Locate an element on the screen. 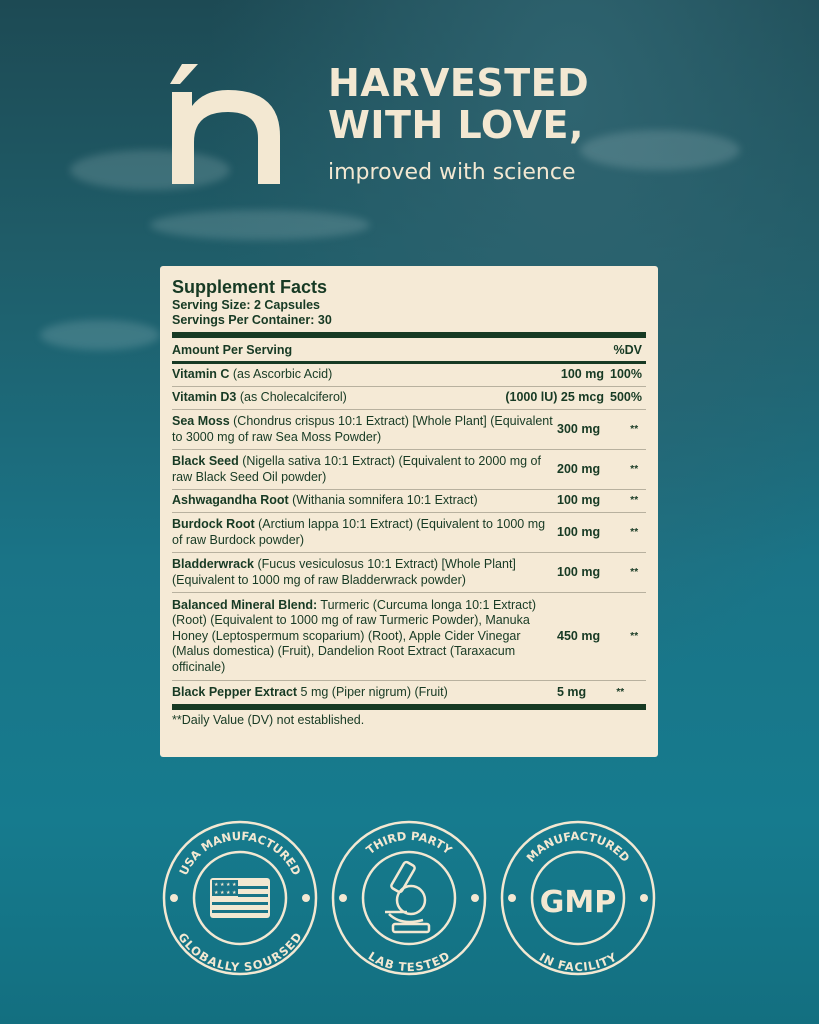 This screenshot has width=819, height=1024. svg-text: GLOBALLY SOURSED is located at coordinates (240, 952).